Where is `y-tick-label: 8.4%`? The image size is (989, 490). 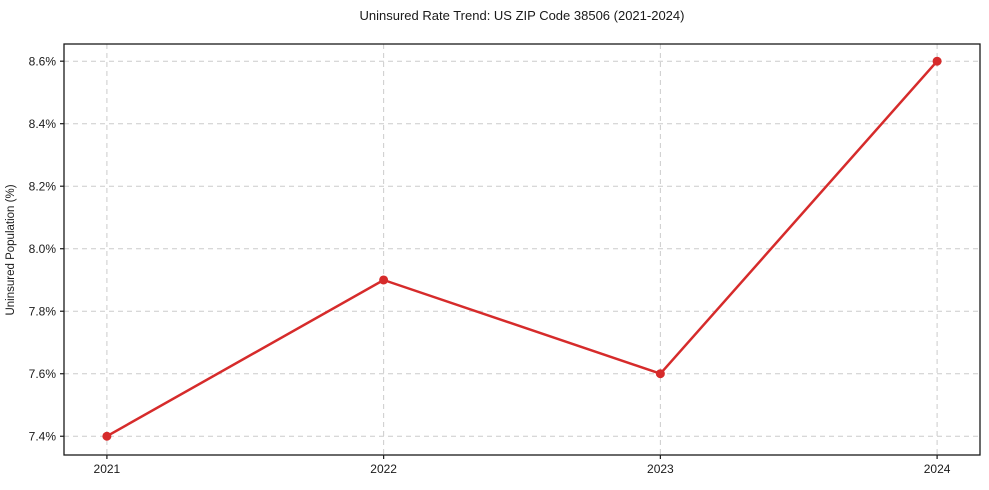 y-tick-label: 8.4% is located at coordinates (43, 124).